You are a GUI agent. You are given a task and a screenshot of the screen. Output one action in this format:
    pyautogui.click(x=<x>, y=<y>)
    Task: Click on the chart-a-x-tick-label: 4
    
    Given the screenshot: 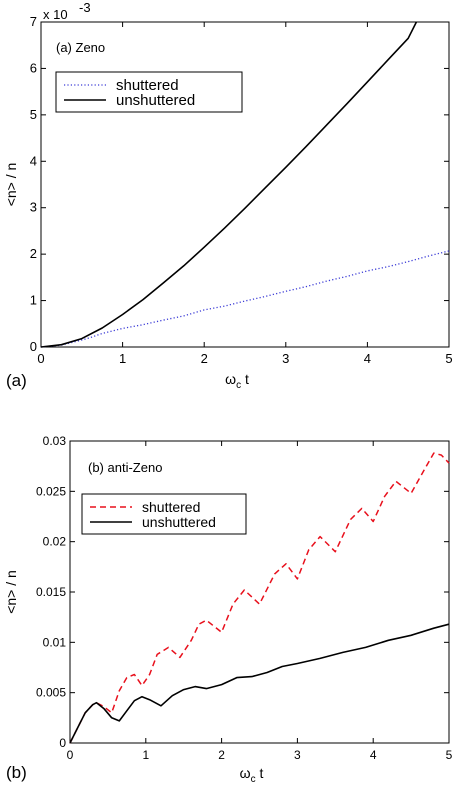 What is the action you would take?
    pyautogui.click(x=367, y=358)
    